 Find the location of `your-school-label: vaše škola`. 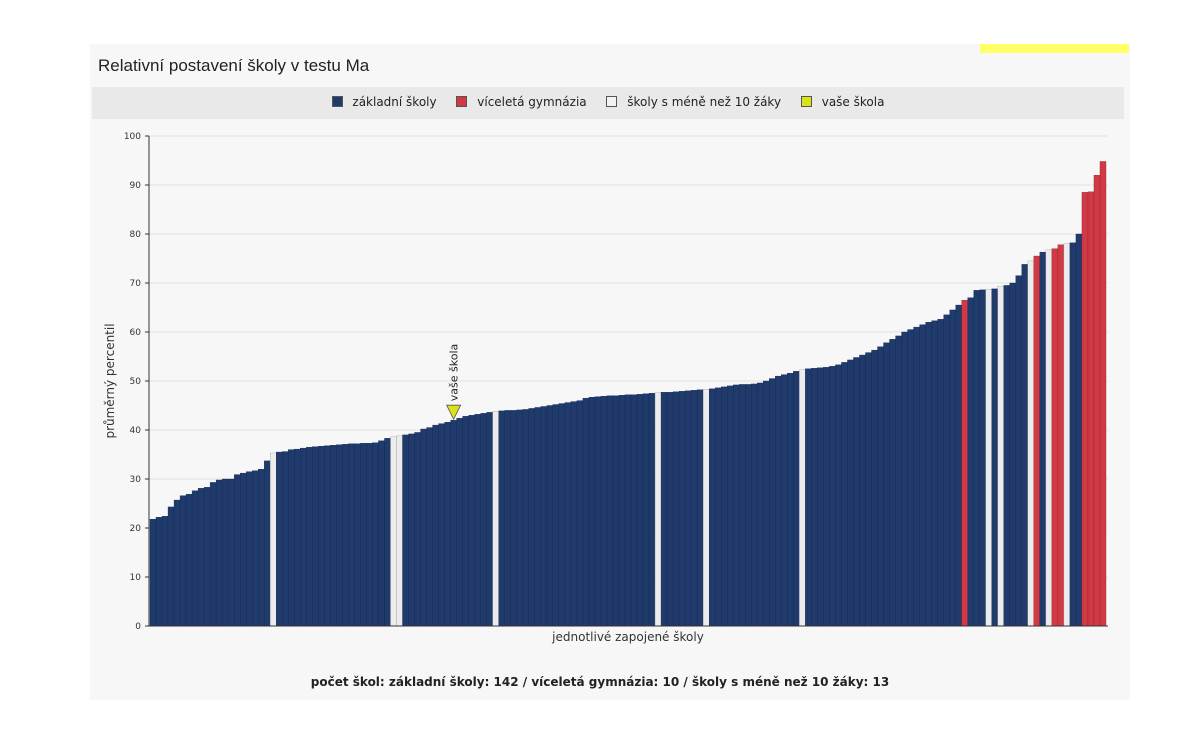

your-school-label: vaše škola is located at coordinates (454, 372).